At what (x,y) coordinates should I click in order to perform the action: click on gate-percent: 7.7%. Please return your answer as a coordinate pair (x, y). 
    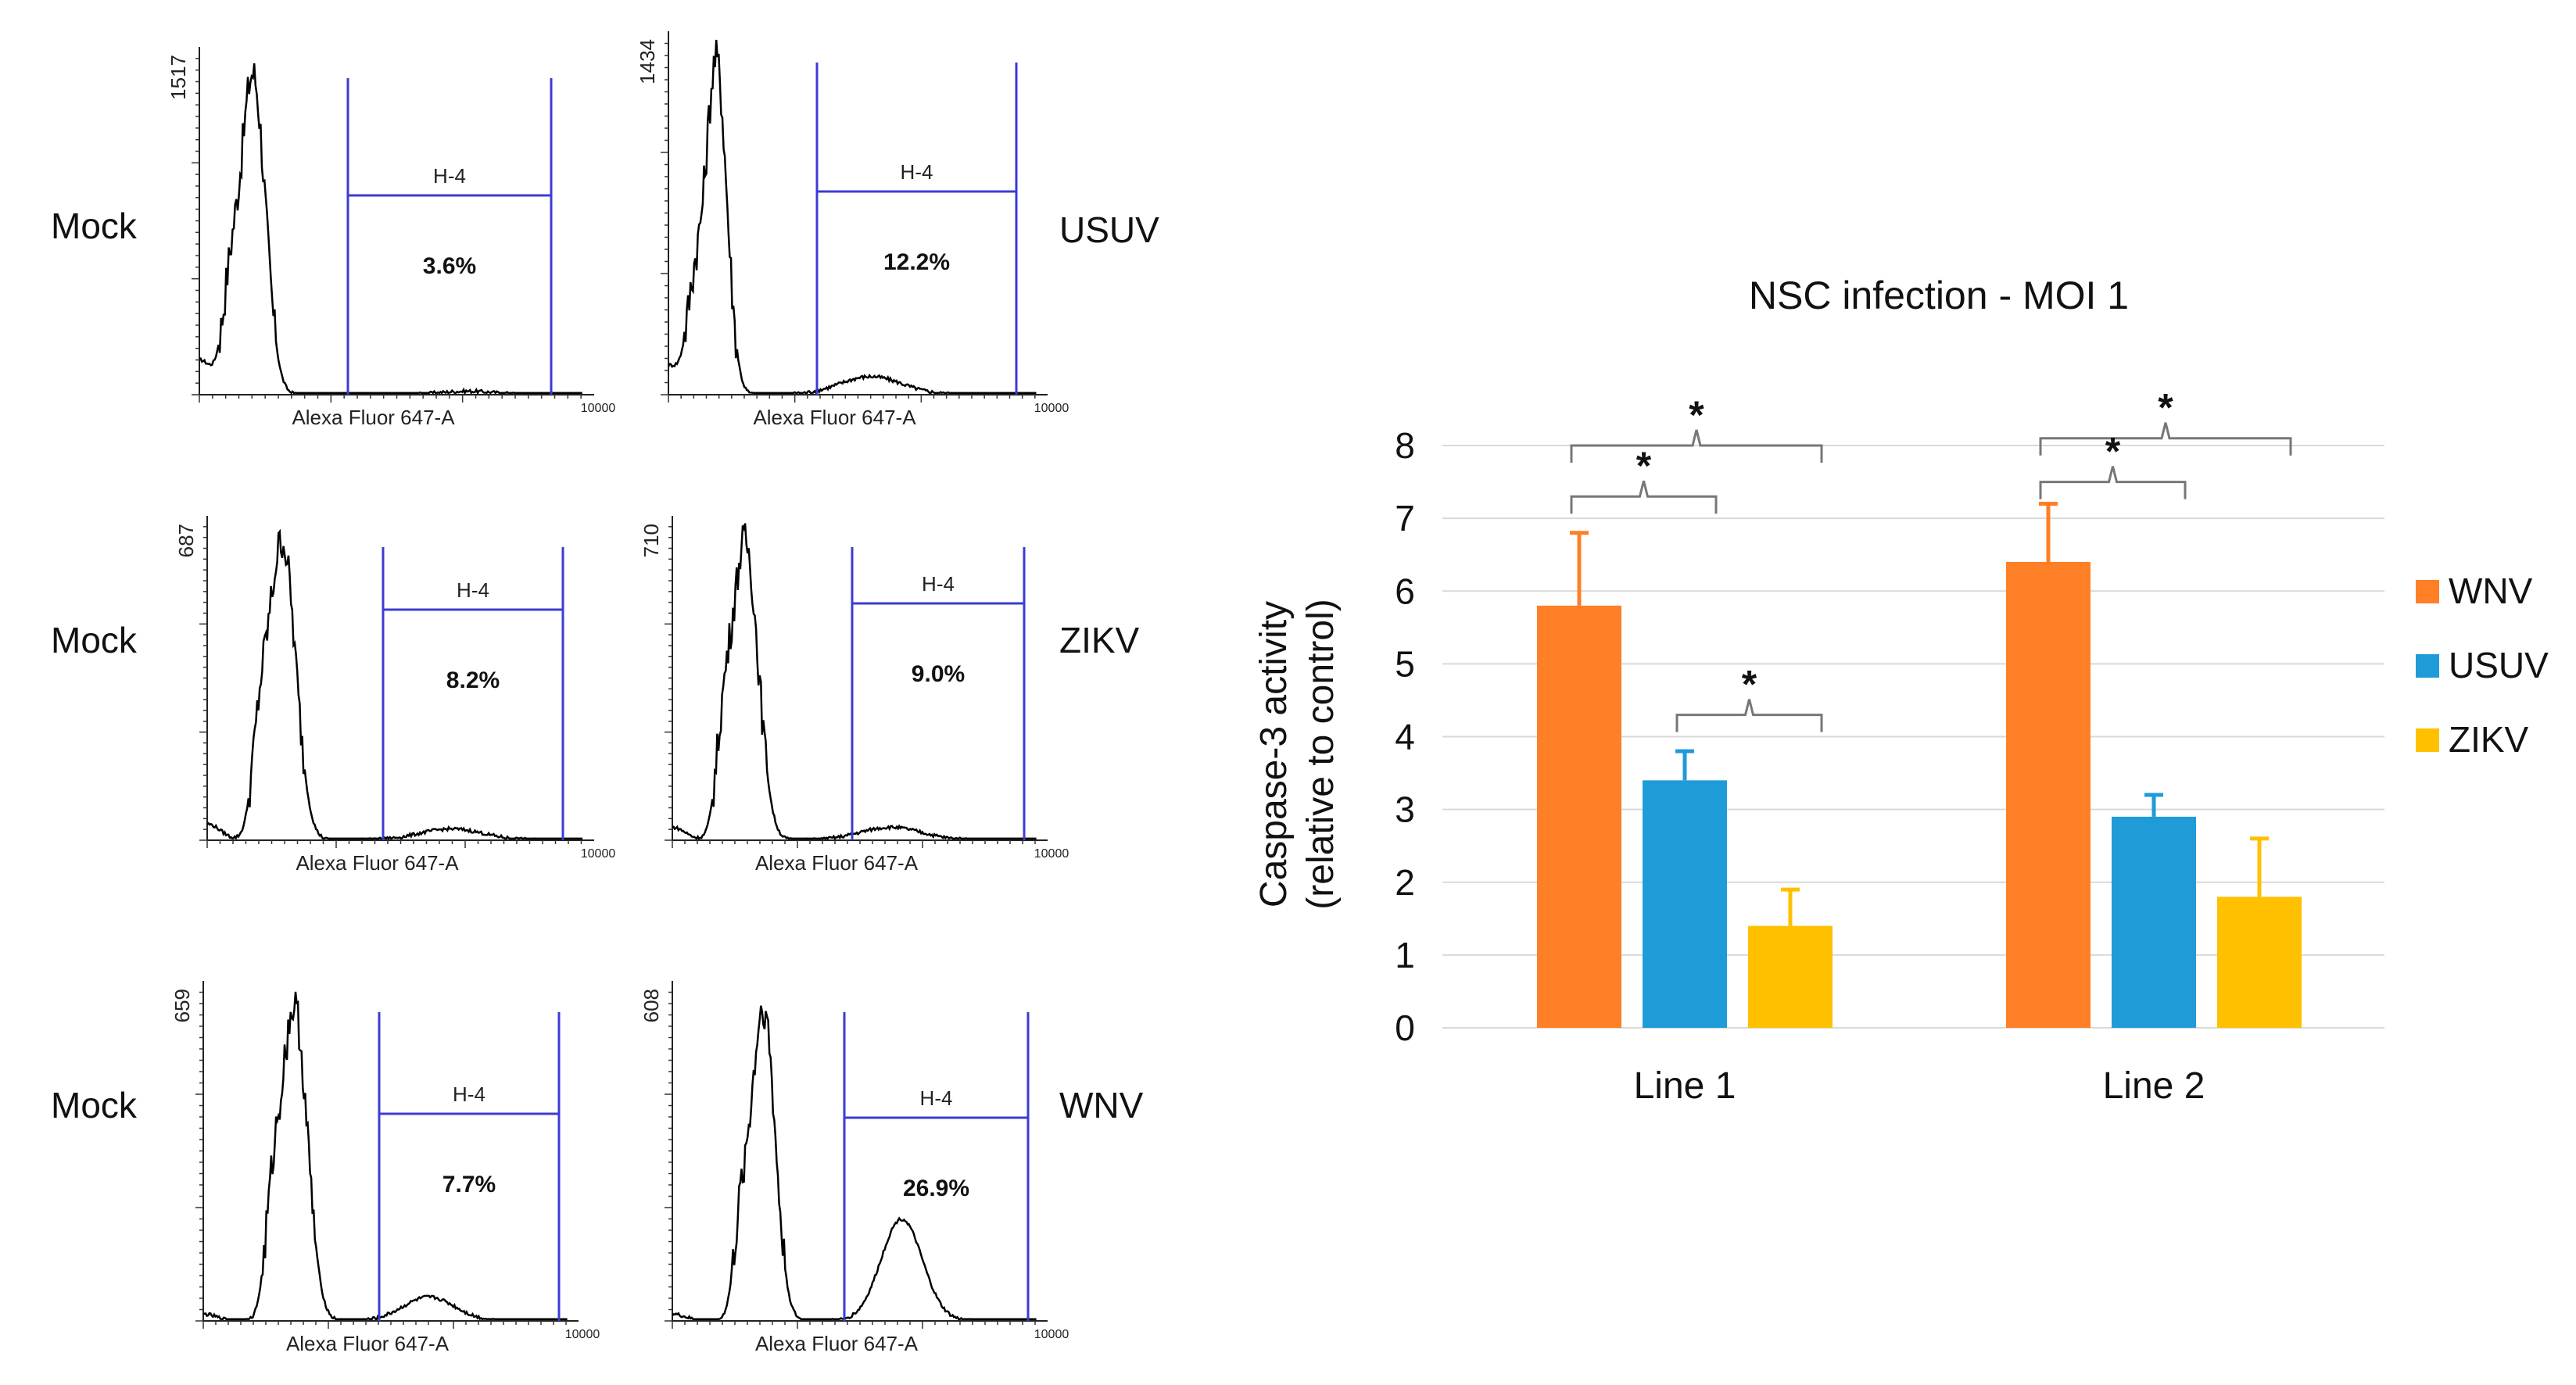
    Looking at the image, I should click on (469, 1184).